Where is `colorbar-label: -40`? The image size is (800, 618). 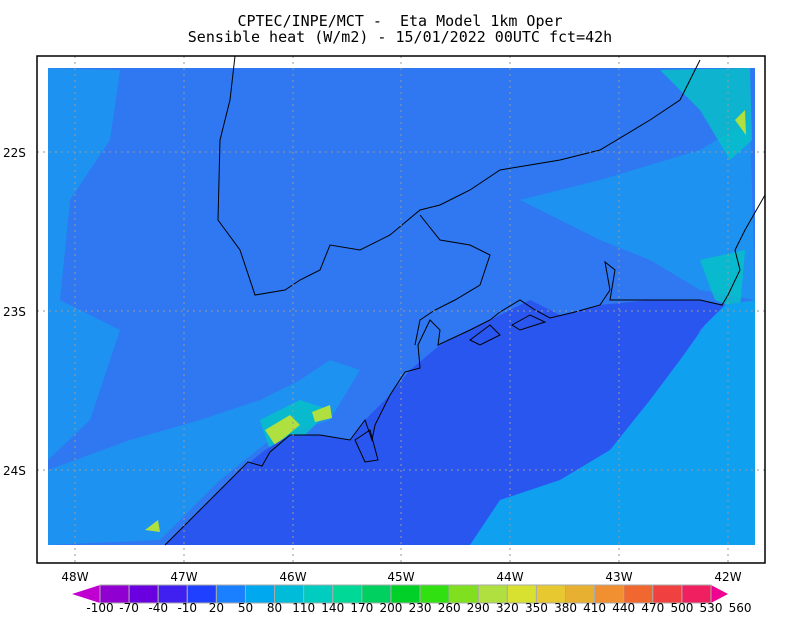 colorbar-label: -40 is located at coordinates (158, 608).